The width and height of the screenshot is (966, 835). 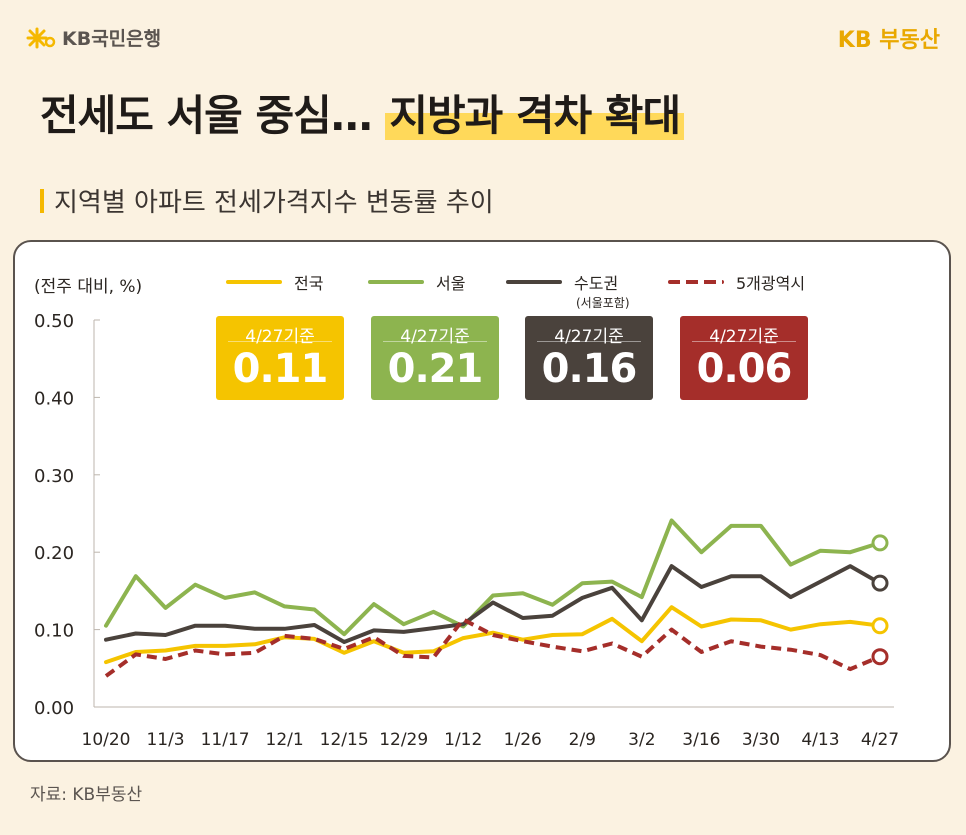 I want to click on series-endpoint-seoul, so click(x=880, y=543).